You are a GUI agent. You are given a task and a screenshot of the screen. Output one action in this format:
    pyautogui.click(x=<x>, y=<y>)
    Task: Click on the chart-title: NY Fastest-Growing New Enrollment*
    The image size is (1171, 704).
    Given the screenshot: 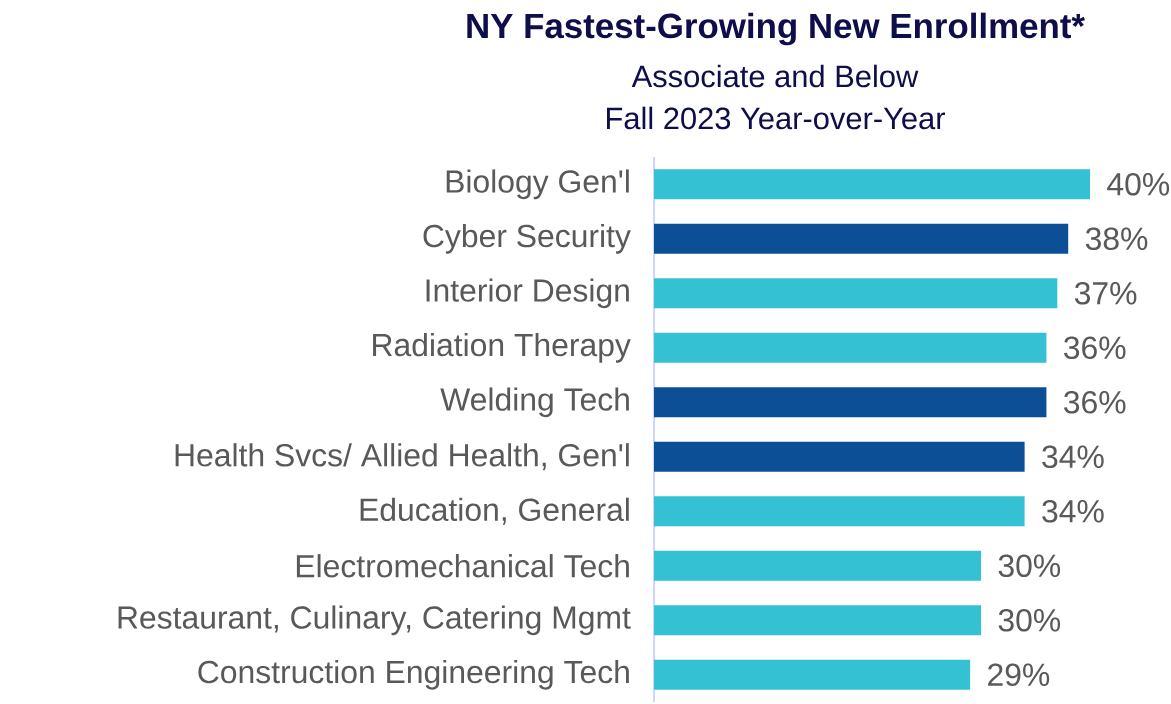 What is the action you would take?
    pyautogui.click(x=776, y=29)
    